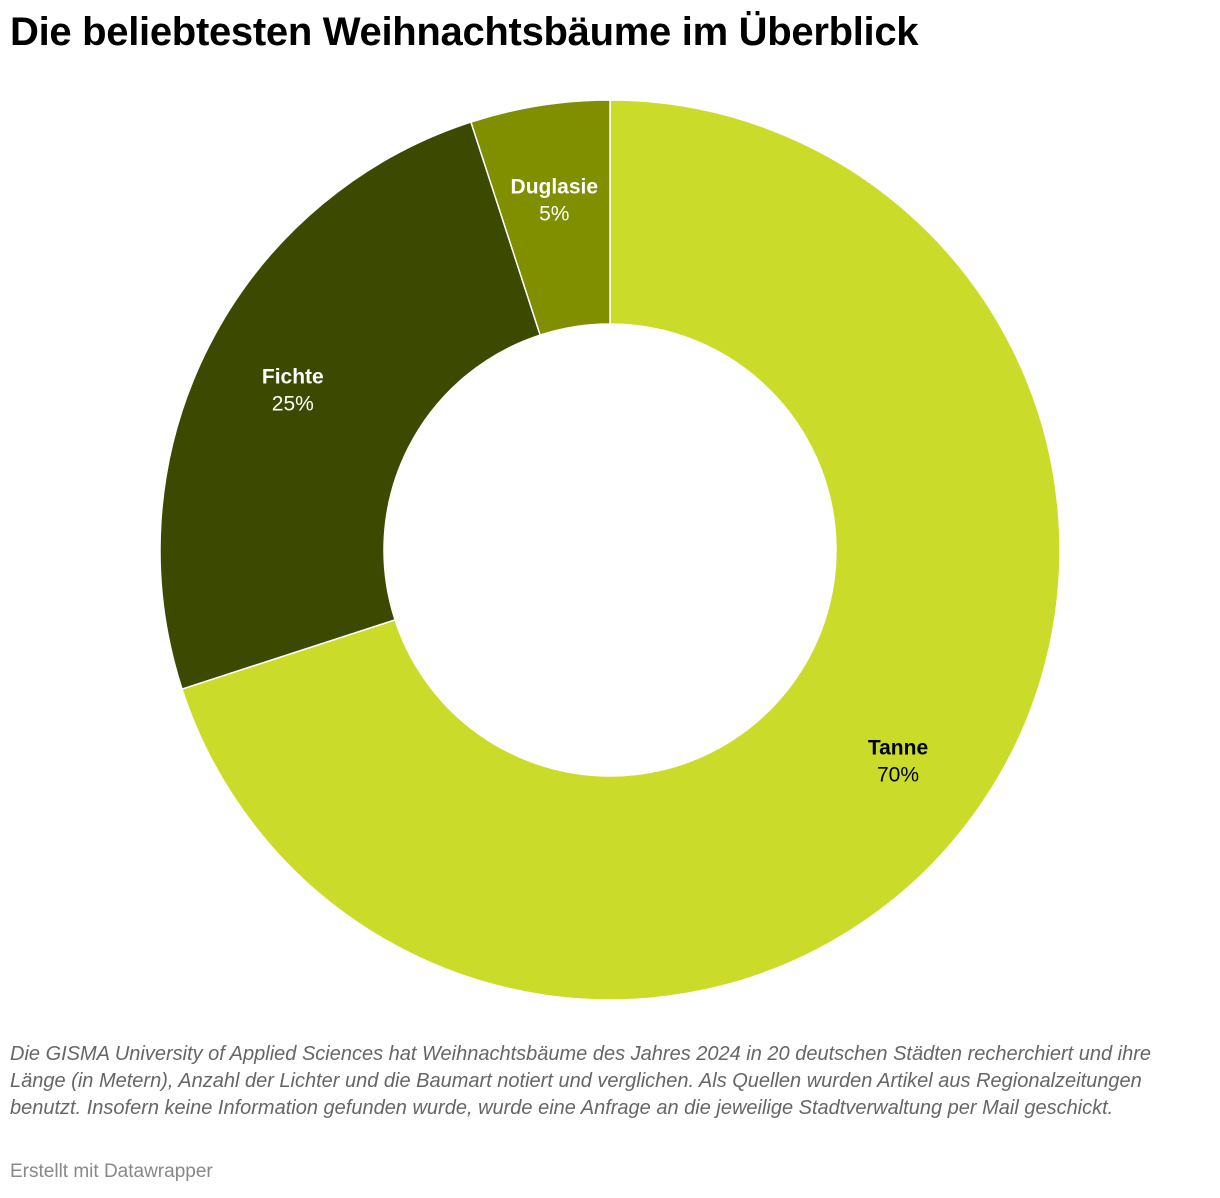 This screenshot has height=1198, width=1220. I want to click on slice-label-duglasie: Duglasie, so click(555, 186).